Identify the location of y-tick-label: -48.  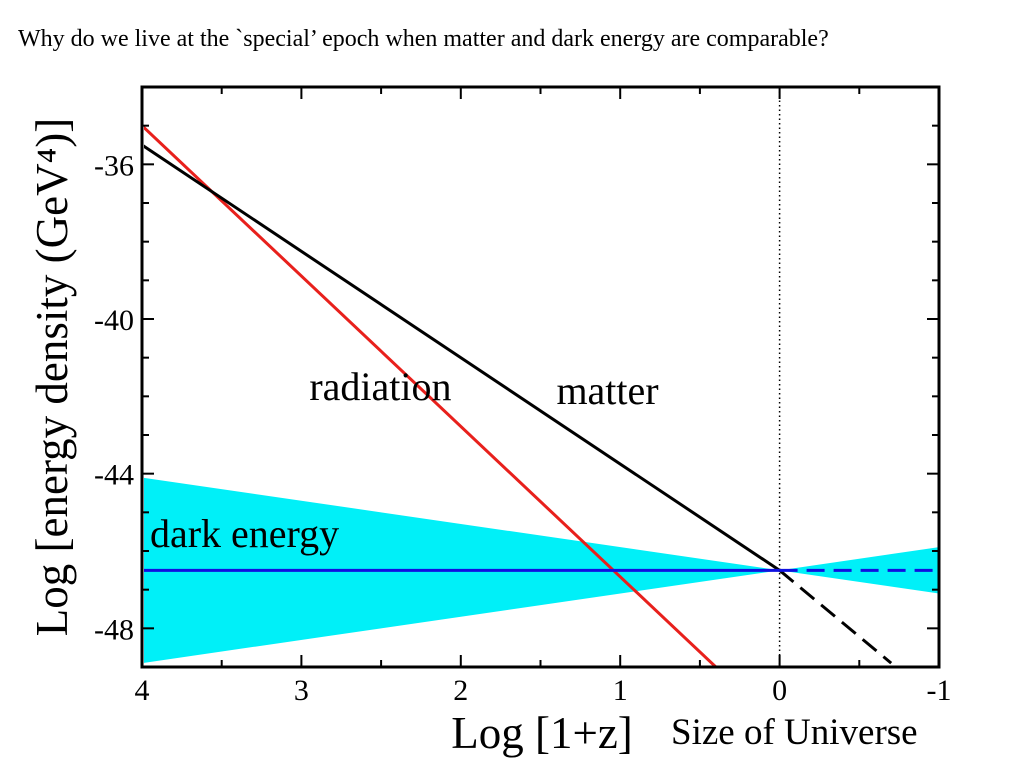
(114, 629).